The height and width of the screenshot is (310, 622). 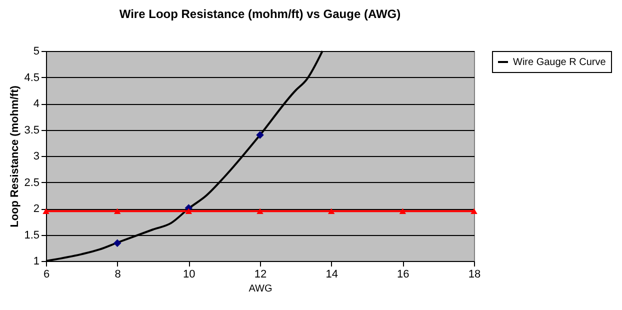 I want to click on y-tick-label: 1, so click(x=36, y=262).